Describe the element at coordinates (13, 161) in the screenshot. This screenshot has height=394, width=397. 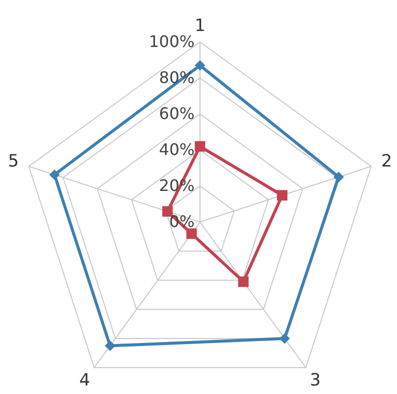
I see `spoke-label: 5` at that location.